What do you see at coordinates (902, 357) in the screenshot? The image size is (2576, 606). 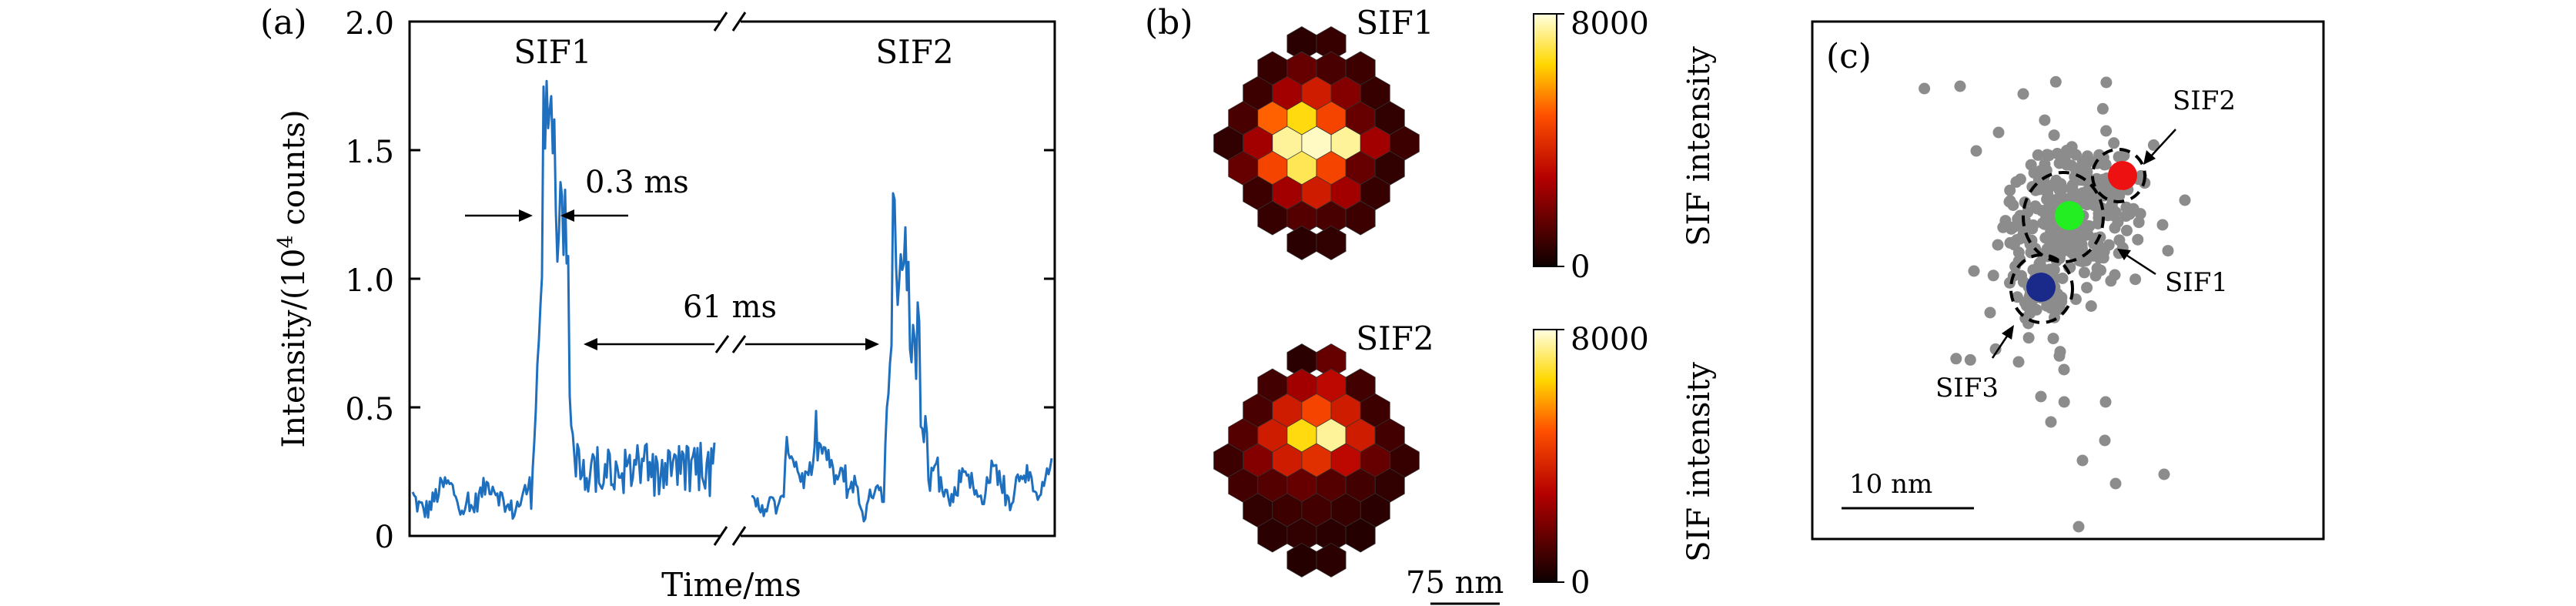 I see `sif2-trace` at bounding box center [902, 357].